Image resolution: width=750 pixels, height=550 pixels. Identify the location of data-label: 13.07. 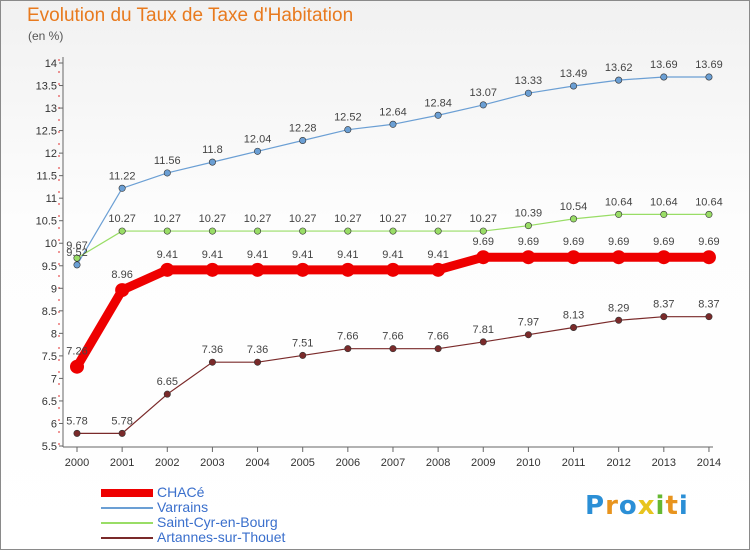
(483, 93).